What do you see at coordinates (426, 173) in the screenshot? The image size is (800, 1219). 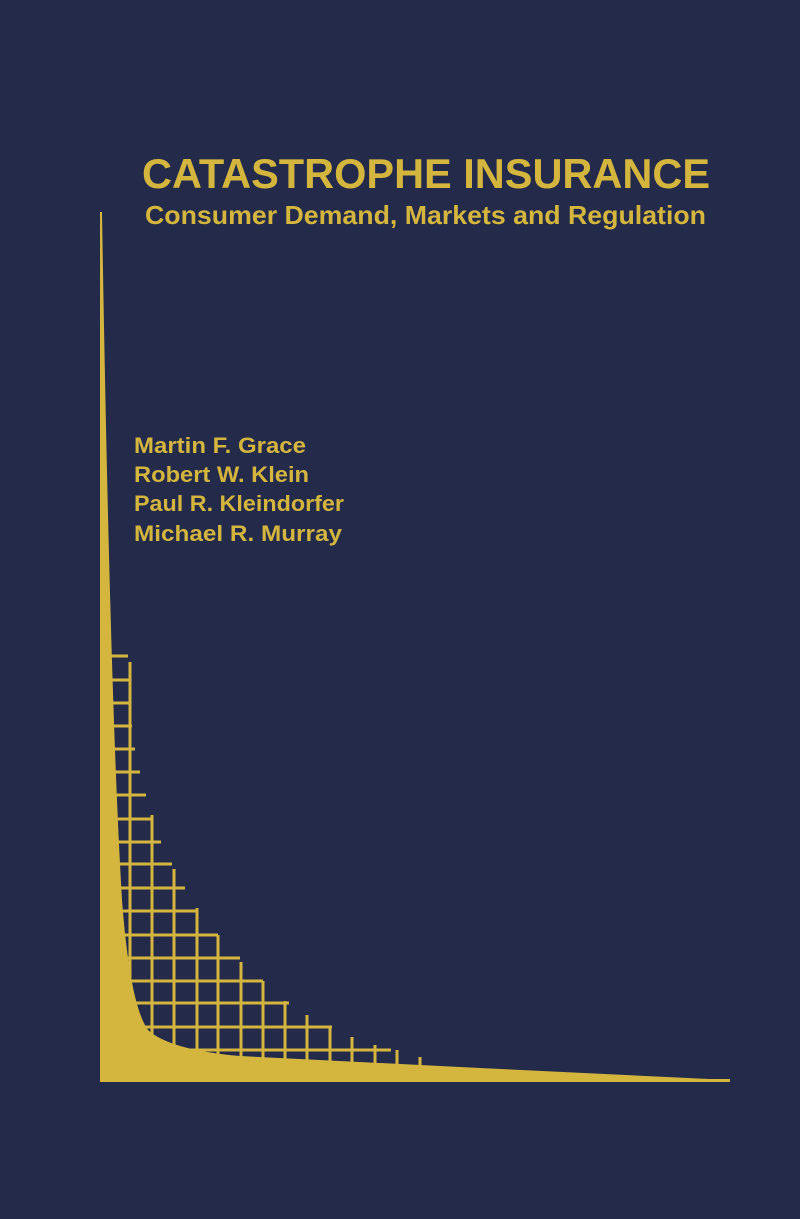 I see `book-title: CATASTROPHE INSURANCE` at bounding box center [426, 173].